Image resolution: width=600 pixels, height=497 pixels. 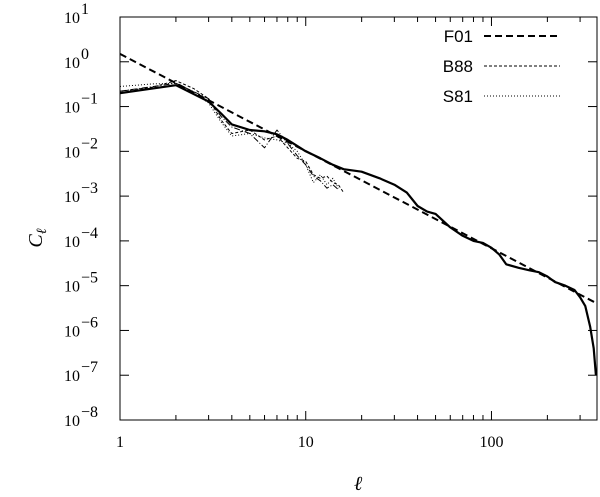 I want to click on y-tick-exponent: −7, so click(x=89, y=367).